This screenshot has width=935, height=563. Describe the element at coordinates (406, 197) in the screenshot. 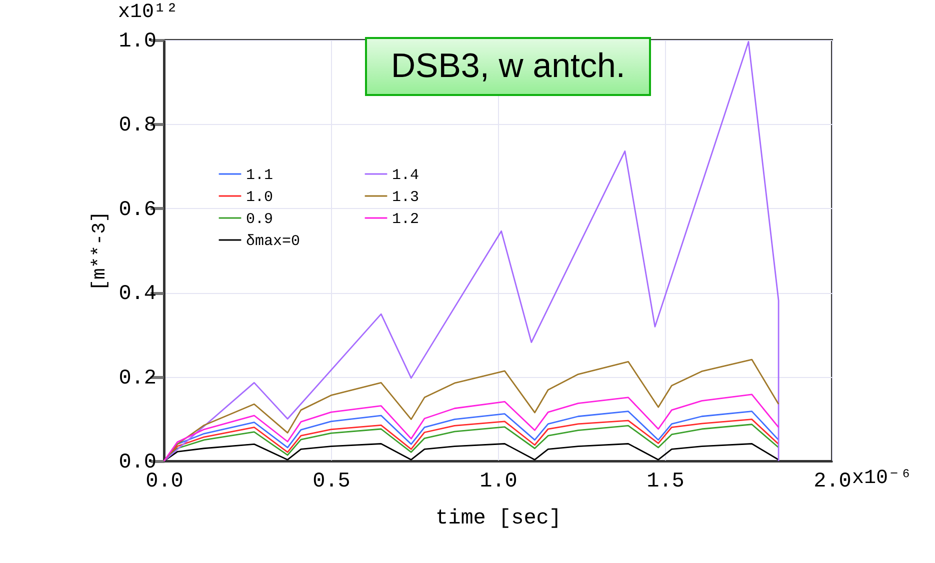

I see `legend-label: 1.3` at that location.